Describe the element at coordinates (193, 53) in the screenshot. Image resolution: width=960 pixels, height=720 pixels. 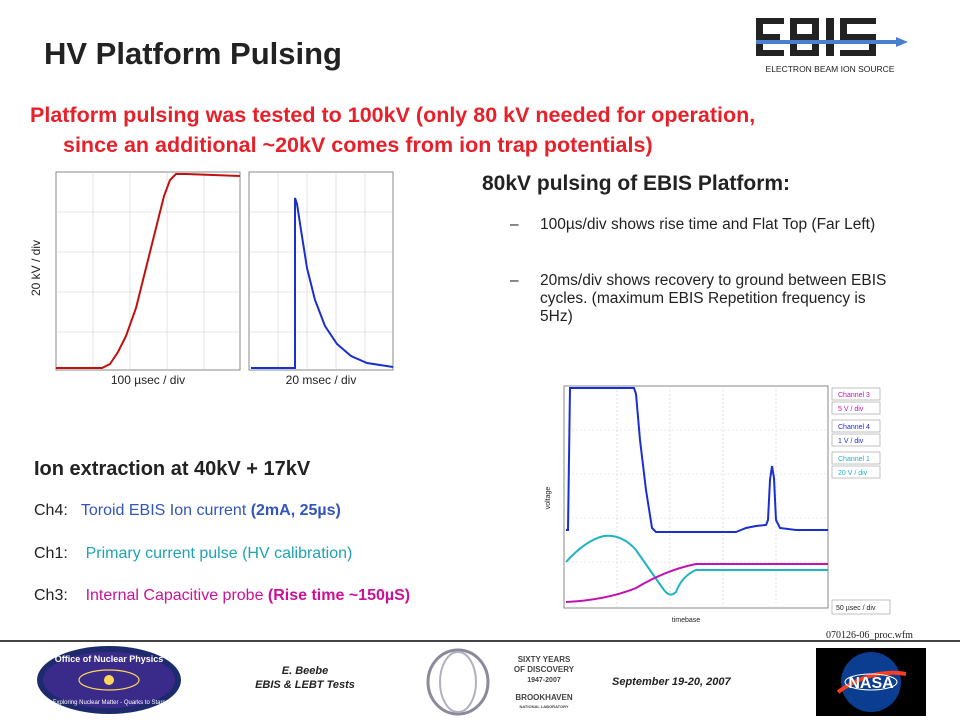
I see `slide-title: HV Platform Pulsing` at that location.